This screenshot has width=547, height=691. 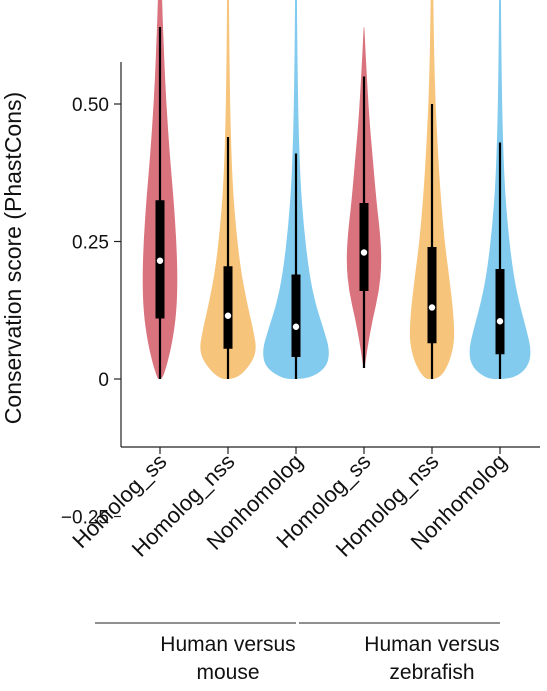 What do you see at coordinates (103, 380) in the screenshot?
I see `y-tick-label: 0` at bounding box center [103, 380].